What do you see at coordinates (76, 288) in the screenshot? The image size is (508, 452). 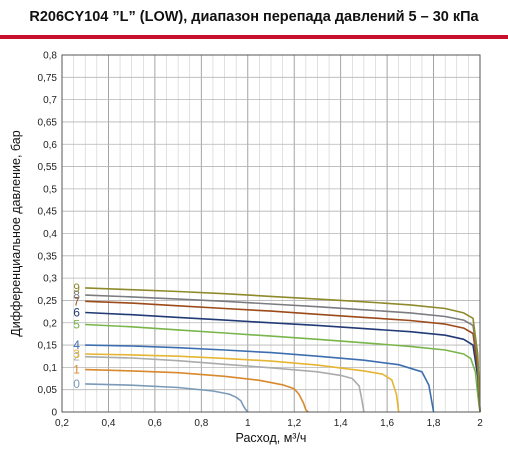 I see `series-label-9: 9` at bounding box center [76, 288].